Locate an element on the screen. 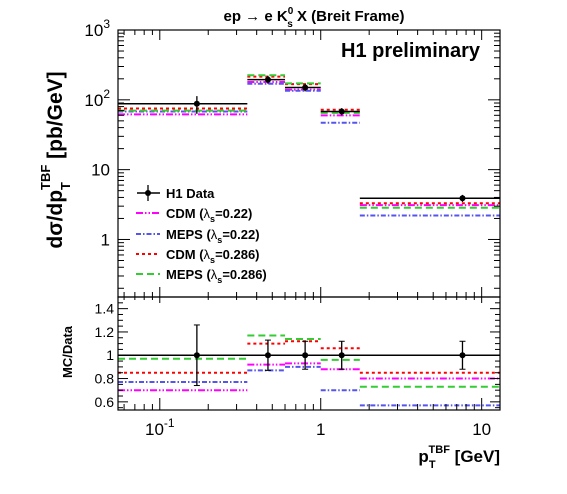  ratio-xtick-label-0: 10-1 is located at coordinates (160, 427).